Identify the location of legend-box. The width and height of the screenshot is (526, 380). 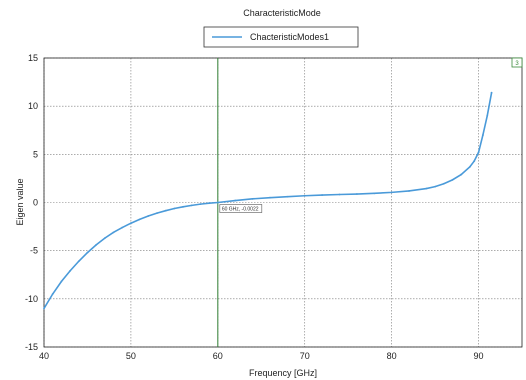
(281, 37).